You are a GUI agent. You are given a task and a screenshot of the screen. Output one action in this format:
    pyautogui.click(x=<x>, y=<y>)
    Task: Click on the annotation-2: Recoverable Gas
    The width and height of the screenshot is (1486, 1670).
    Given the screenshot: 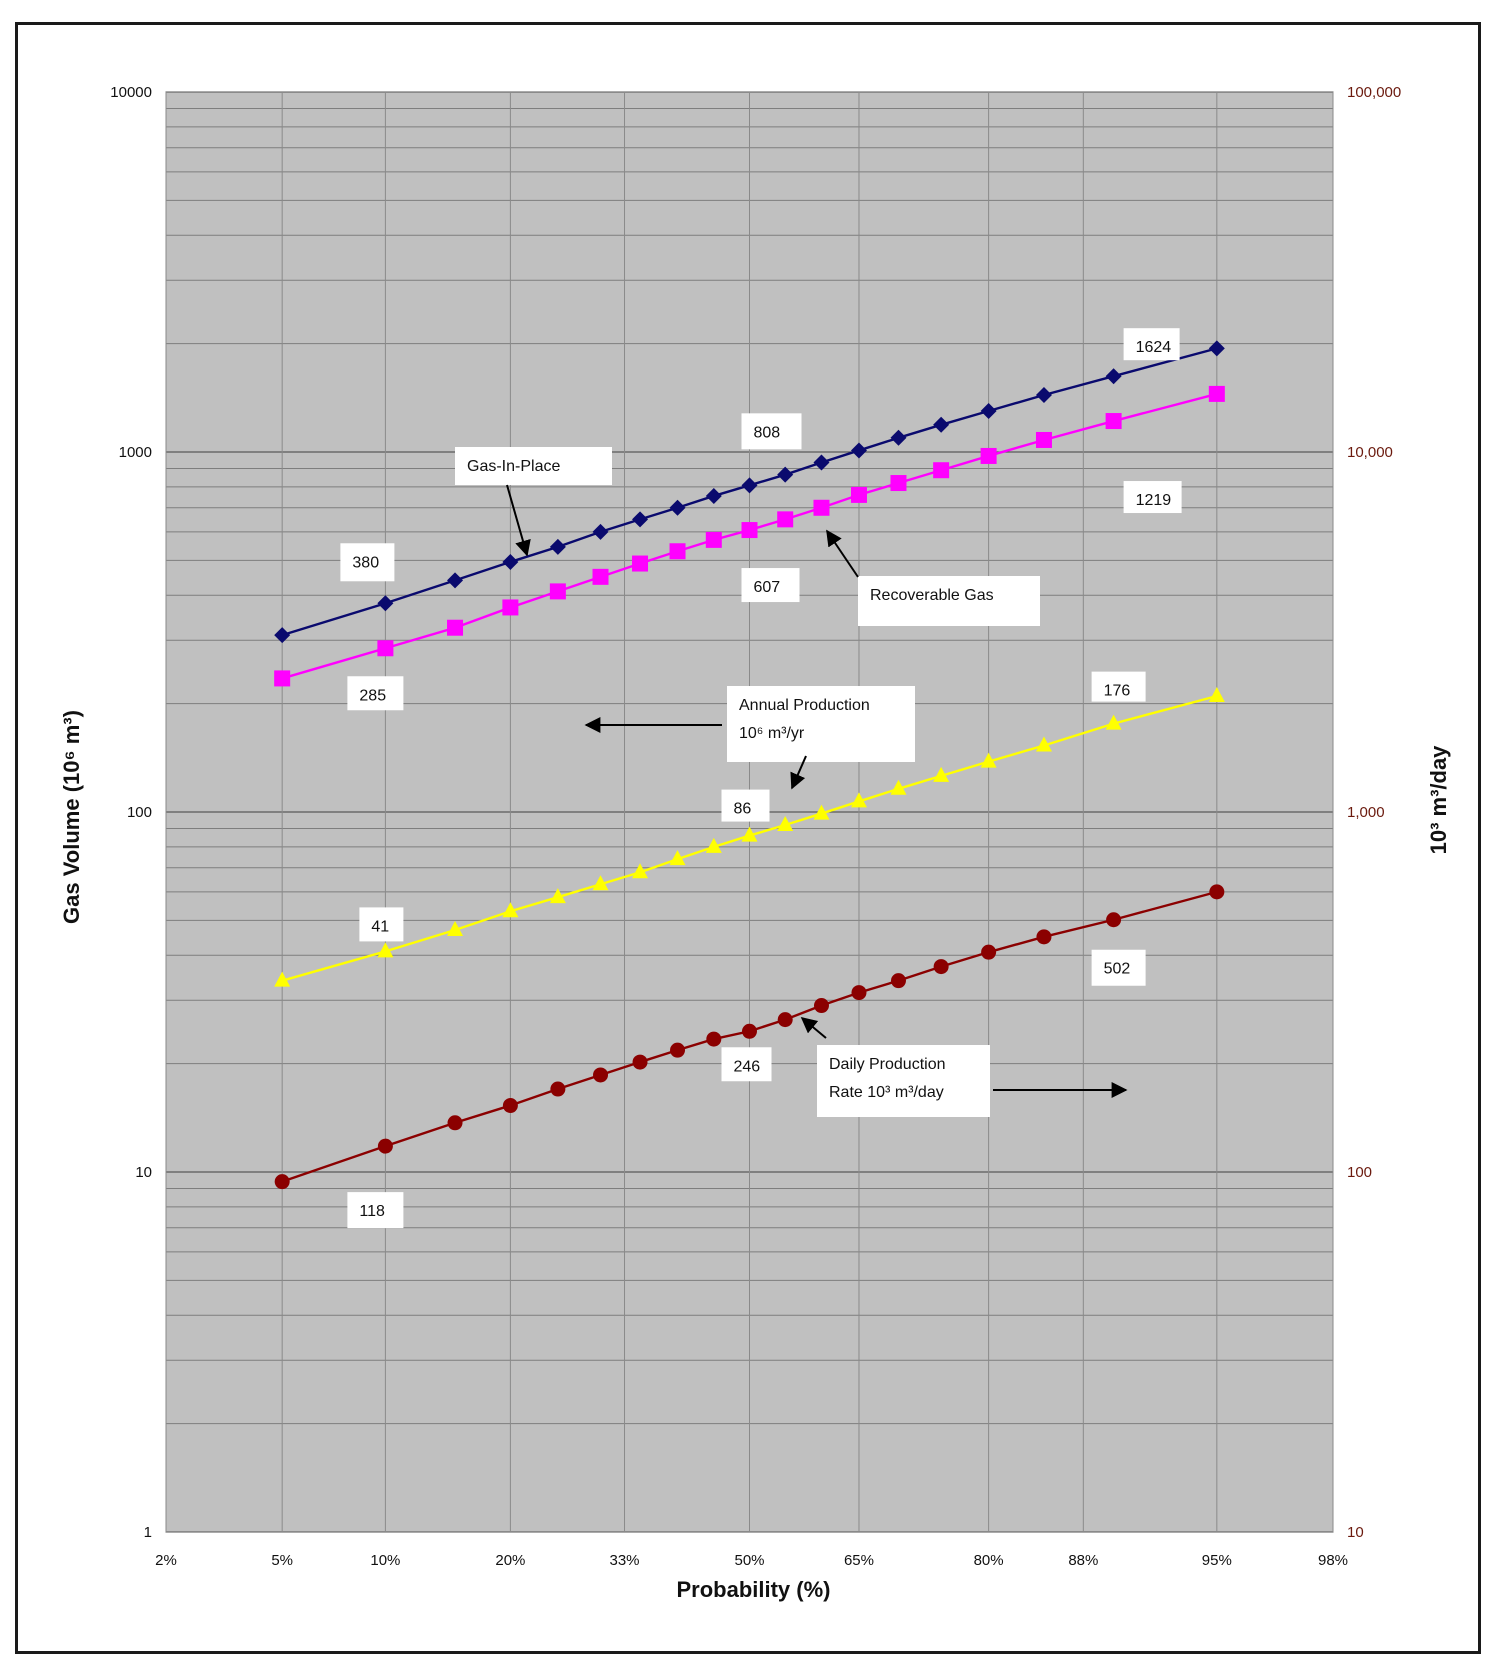 What is the action you would take?
    pyautogui.click(x=949, y=601)
    